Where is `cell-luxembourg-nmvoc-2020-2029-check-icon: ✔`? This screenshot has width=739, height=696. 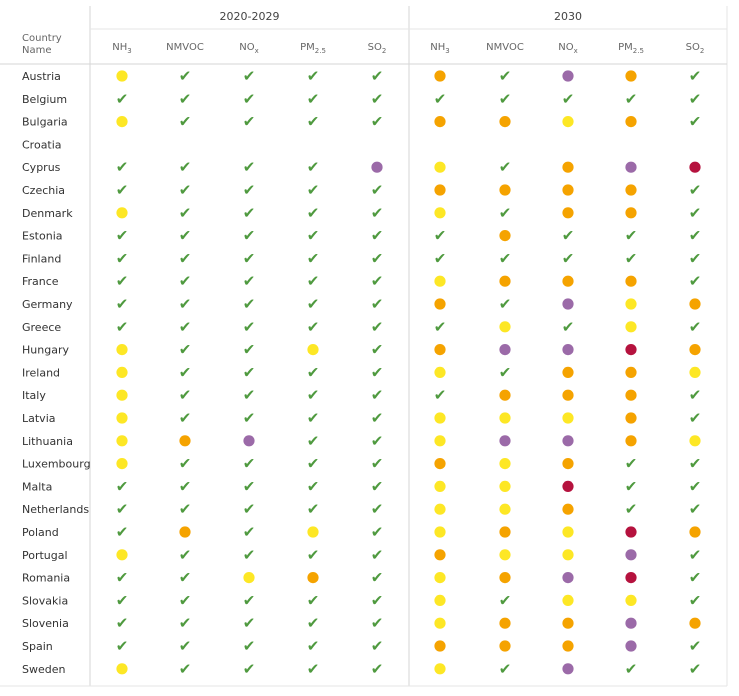 cell-luxembourg-nmvoc-2020-2029-check-icon: ✔ is located at coordinates (185, 464).